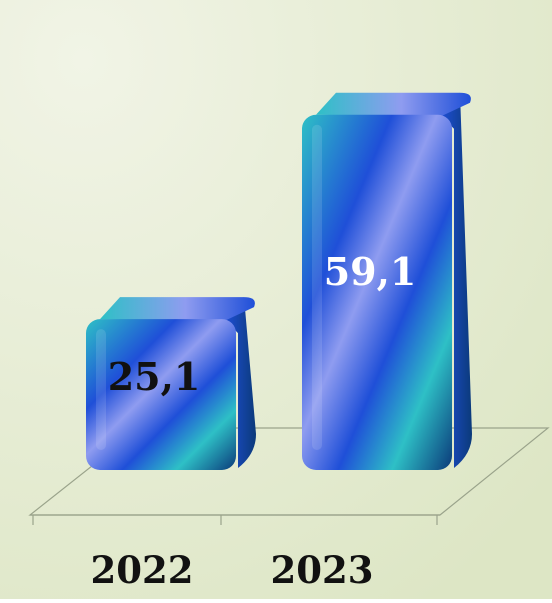  I want to click on category-label: 2022, so click(142, 570).